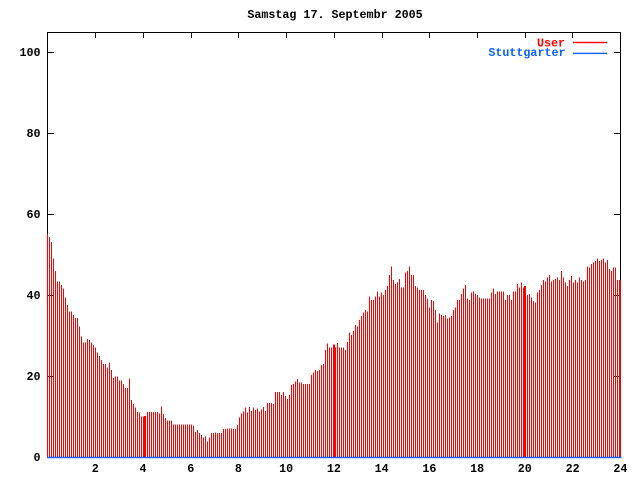 This screenshot has width=640, height=480. What do you see at coordinates (190, 469) in the screenshot?
I see `svg-text: 6` at bounding box center [190, 469].